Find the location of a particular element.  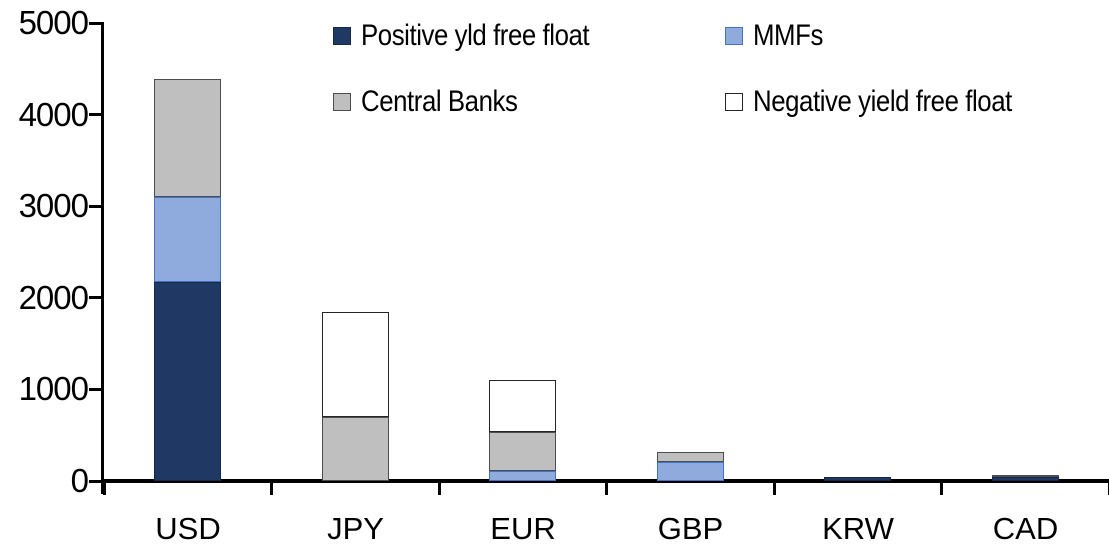

legend-swatch-negative-yield is located at coordinates (734, 102).